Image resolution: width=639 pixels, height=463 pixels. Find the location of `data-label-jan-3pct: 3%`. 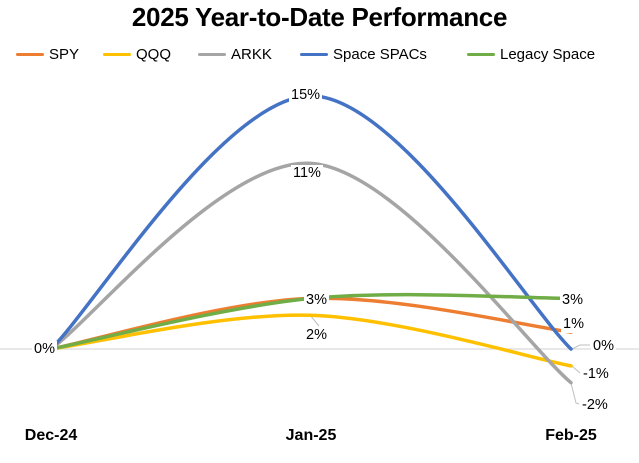

data-label-jan-3pct: 3% is located at coordinates (316, 300).